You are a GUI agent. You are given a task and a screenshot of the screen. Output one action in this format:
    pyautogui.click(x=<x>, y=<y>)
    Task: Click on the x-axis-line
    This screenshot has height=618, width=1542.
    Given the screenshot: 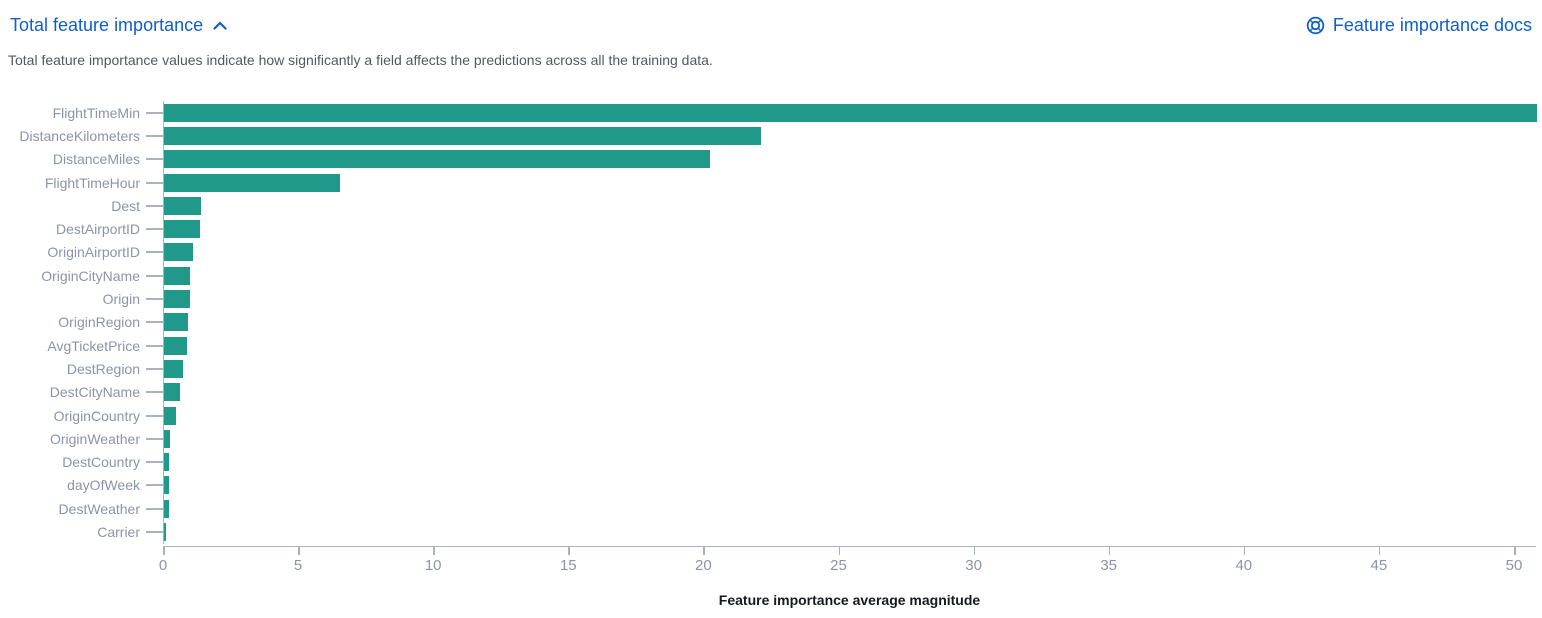 What is the action you would take?
    pyautogui.click(x=849, y=546)
    